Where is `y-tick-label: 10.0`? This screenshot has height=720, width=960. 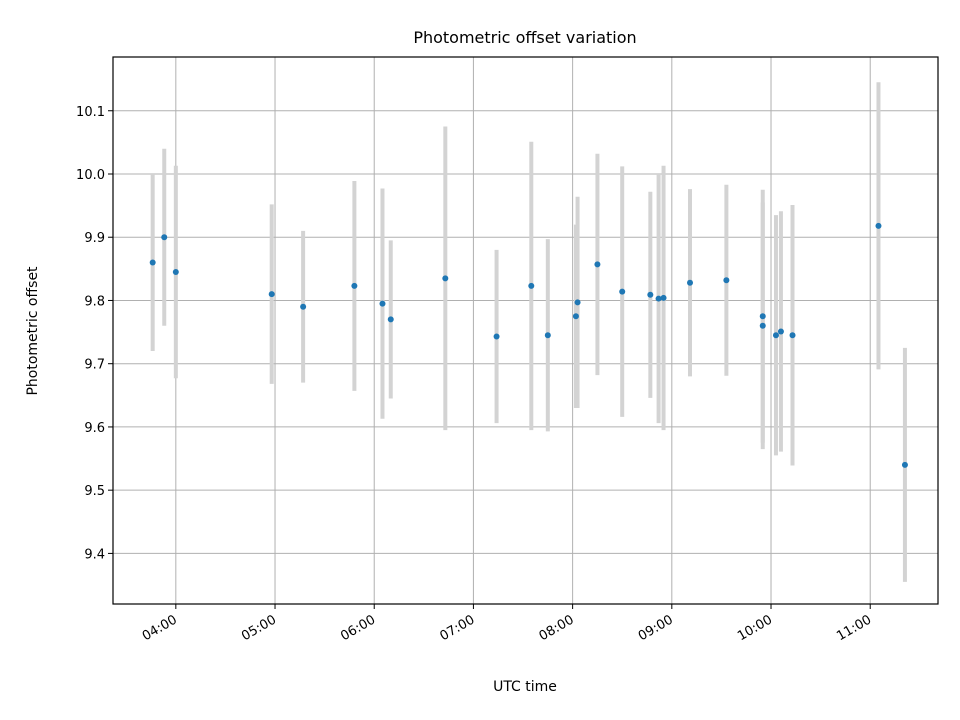
y-tick-label: 10.0 is located at coordinates (90, 175).